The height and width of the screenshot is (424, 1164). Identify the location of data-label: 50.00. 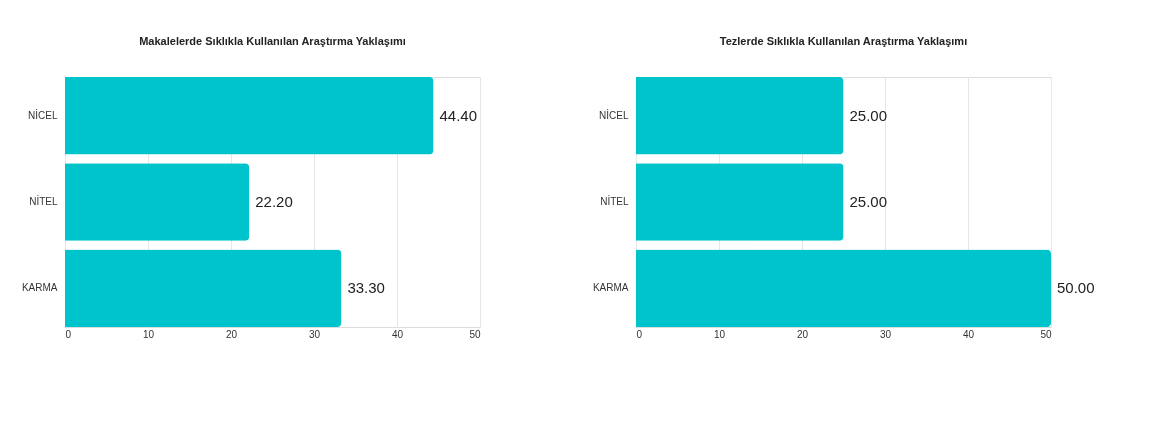
(1076, 288).